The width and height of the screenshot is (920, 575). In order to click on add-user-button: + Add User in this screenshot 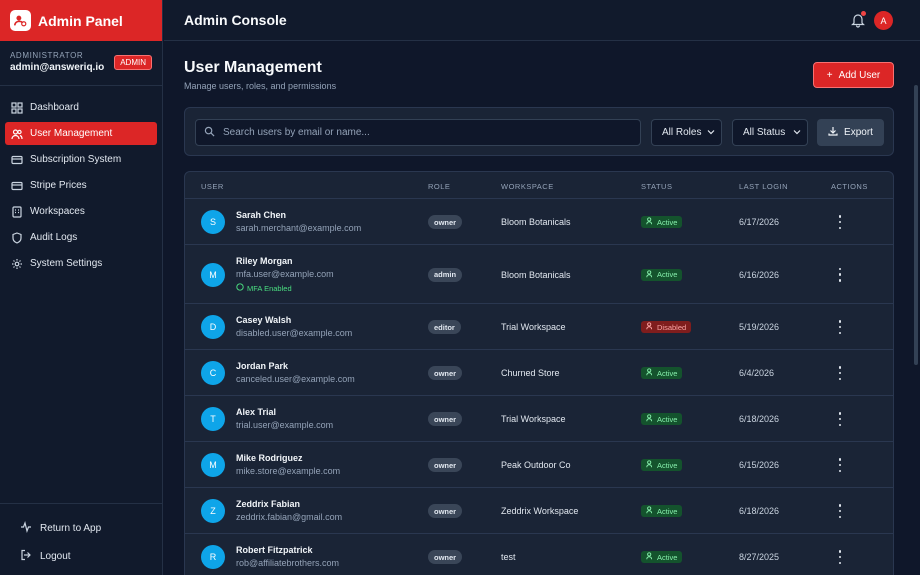, I will do `click(853, 75)`.